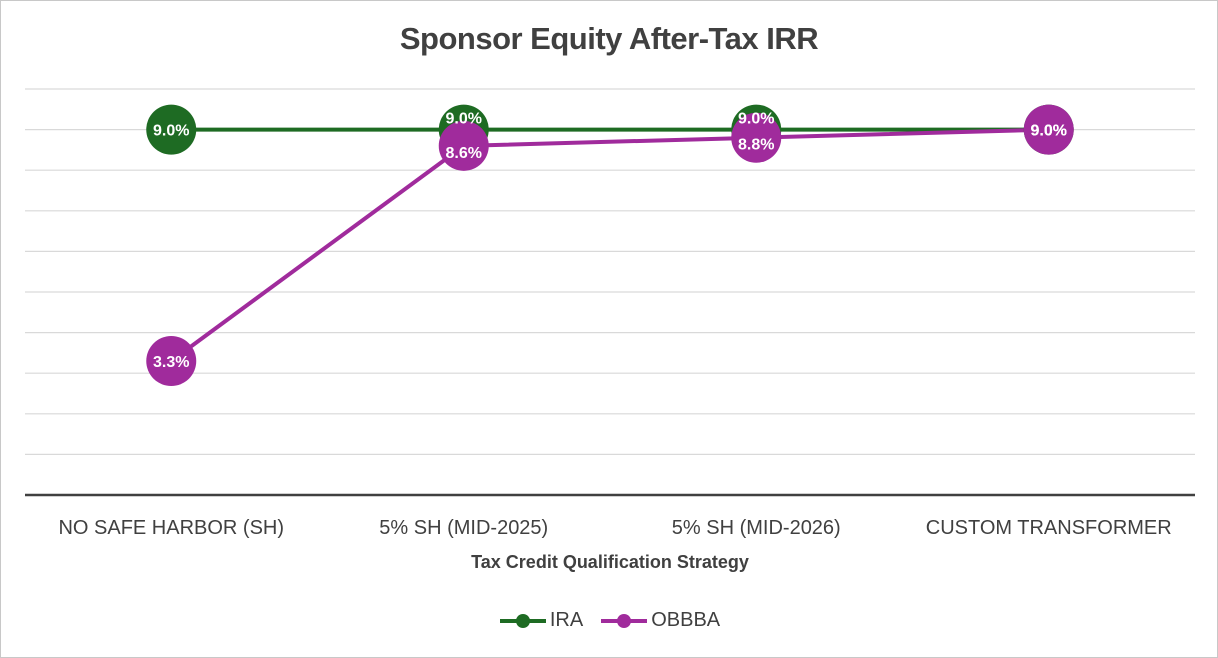 The image size is (1218, 658). I want to click on data-label-obbba: 3.3%, so click(171, 362).